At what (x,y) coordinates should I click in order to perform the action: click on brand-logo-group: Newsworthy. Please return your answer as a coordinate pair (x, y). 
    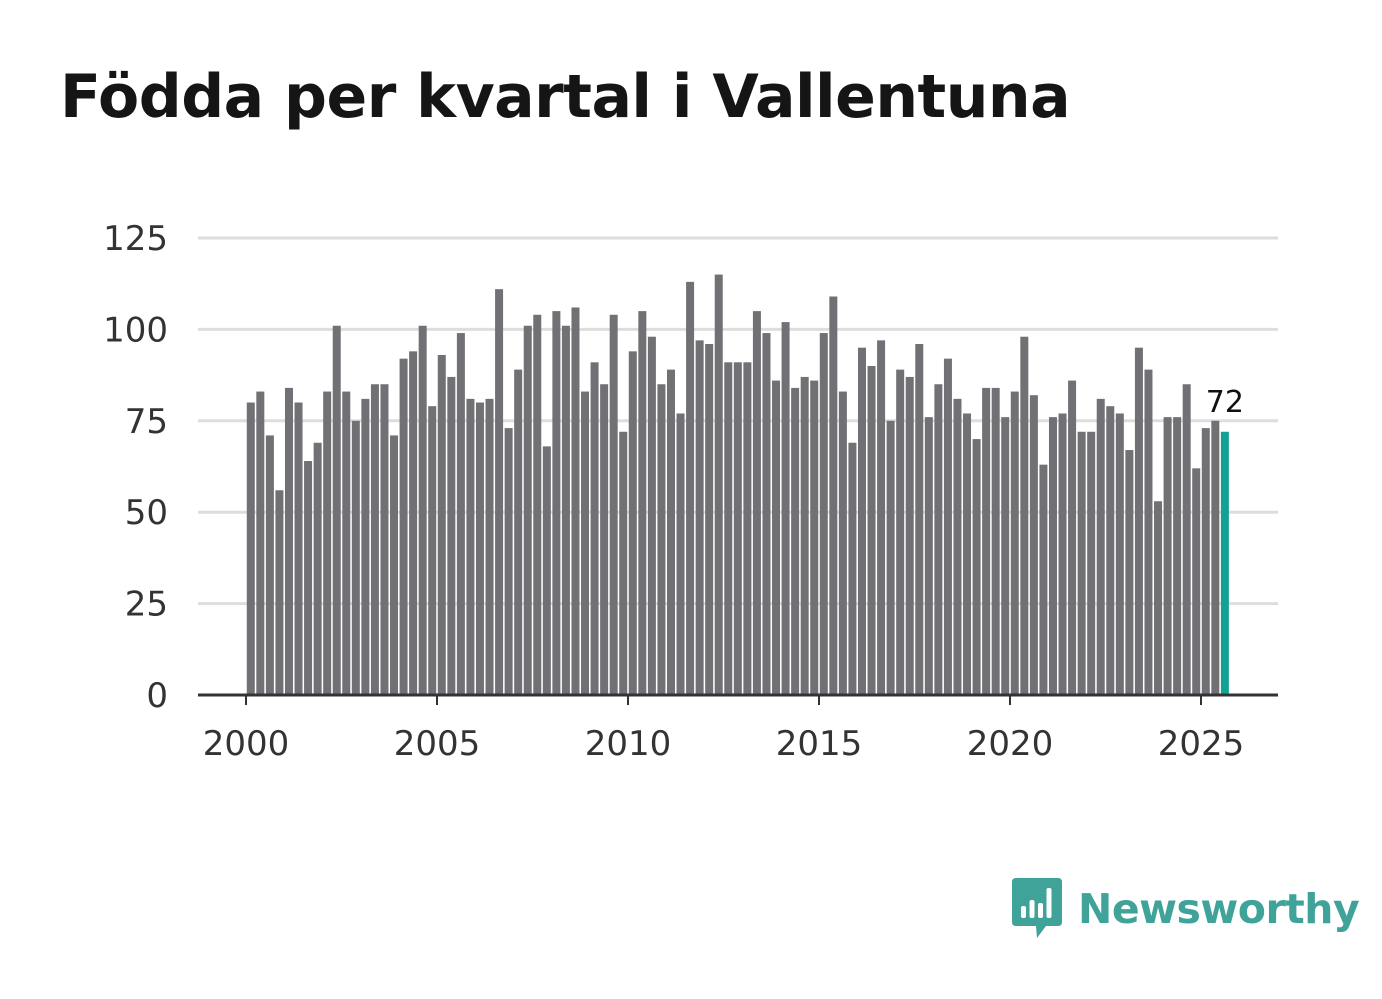
    Looking at the image, I should click on (1186, 909).